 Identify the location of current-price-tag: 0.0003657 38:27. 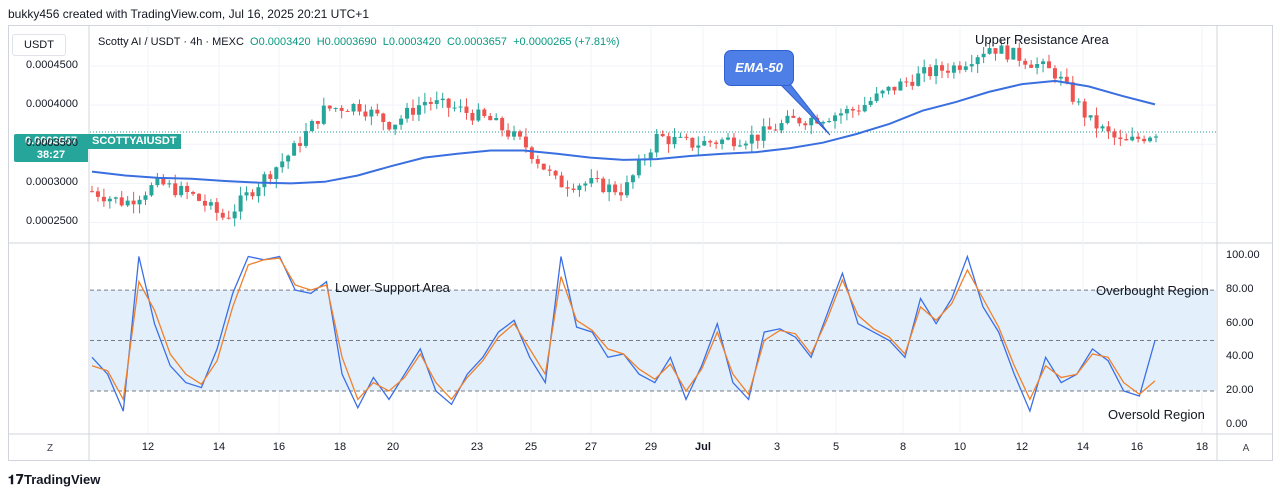
(51, 148).